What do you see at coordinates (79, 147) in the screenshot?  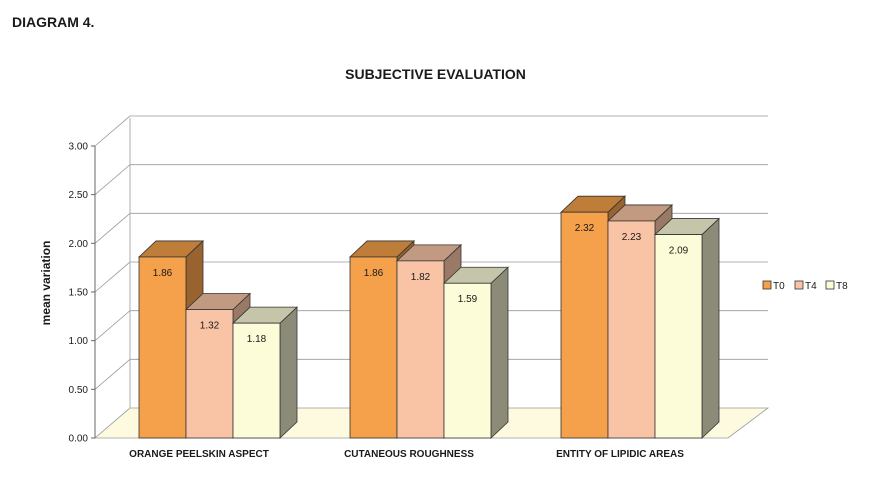 I see `y-tick-label: 3.00` at bounding box center [79, 147].